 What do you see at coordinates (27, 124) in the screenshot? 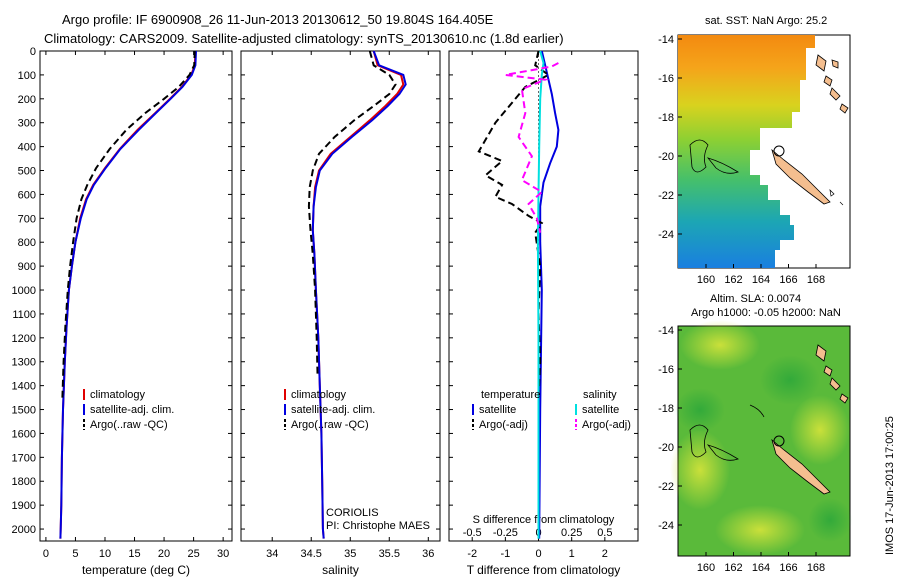
I see `depth-tick-label: 300` at bounding box center [27, 124].